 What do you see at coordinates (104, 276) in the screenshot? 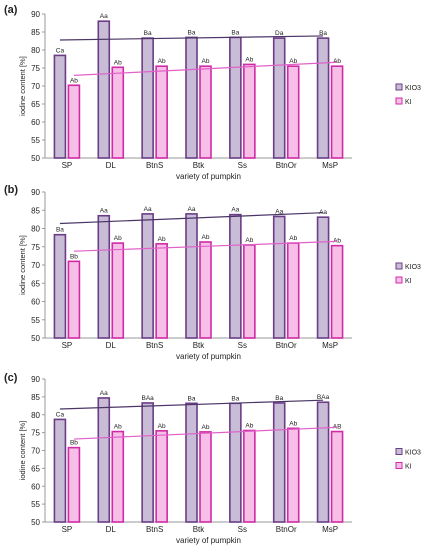
I see `bar-kio3-DL` at bounding box center [104, 276].